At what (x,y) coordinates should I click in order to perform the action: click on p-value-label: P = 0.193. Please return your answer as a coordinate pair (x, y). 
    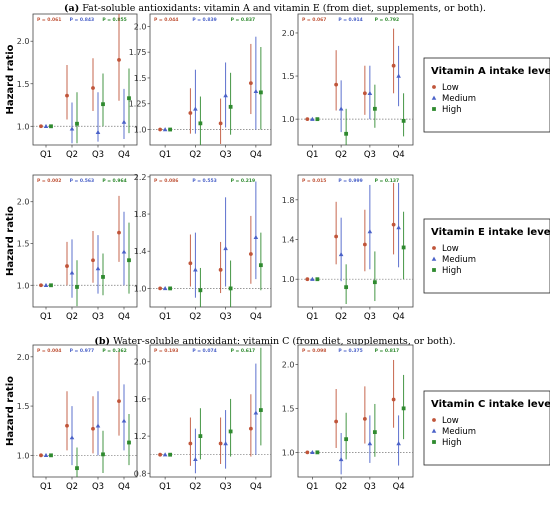
    Looking at the image, I should click on (166, 351).